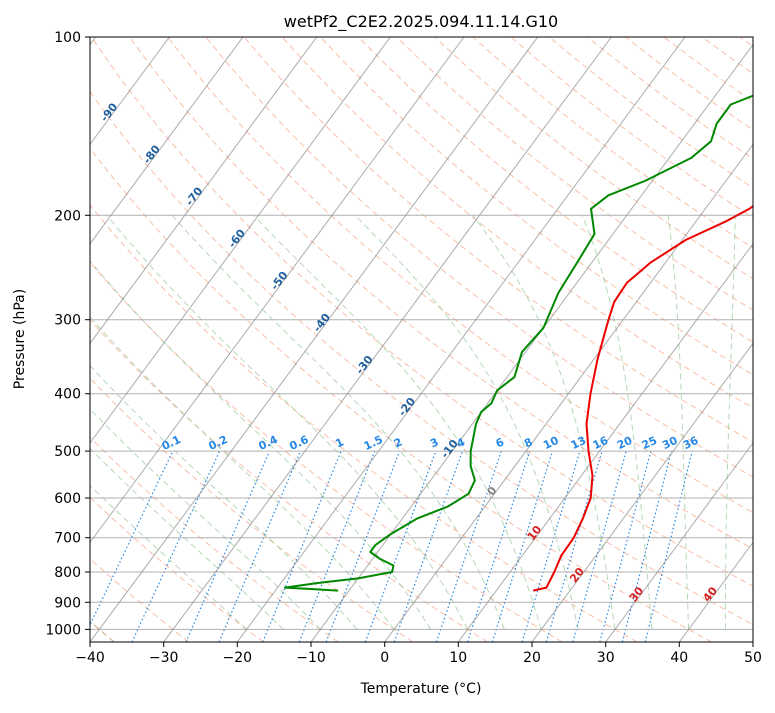  Describe the element at coordinates (152, 154) in the screenshot. I see `isotherm-label: -80` at that location.